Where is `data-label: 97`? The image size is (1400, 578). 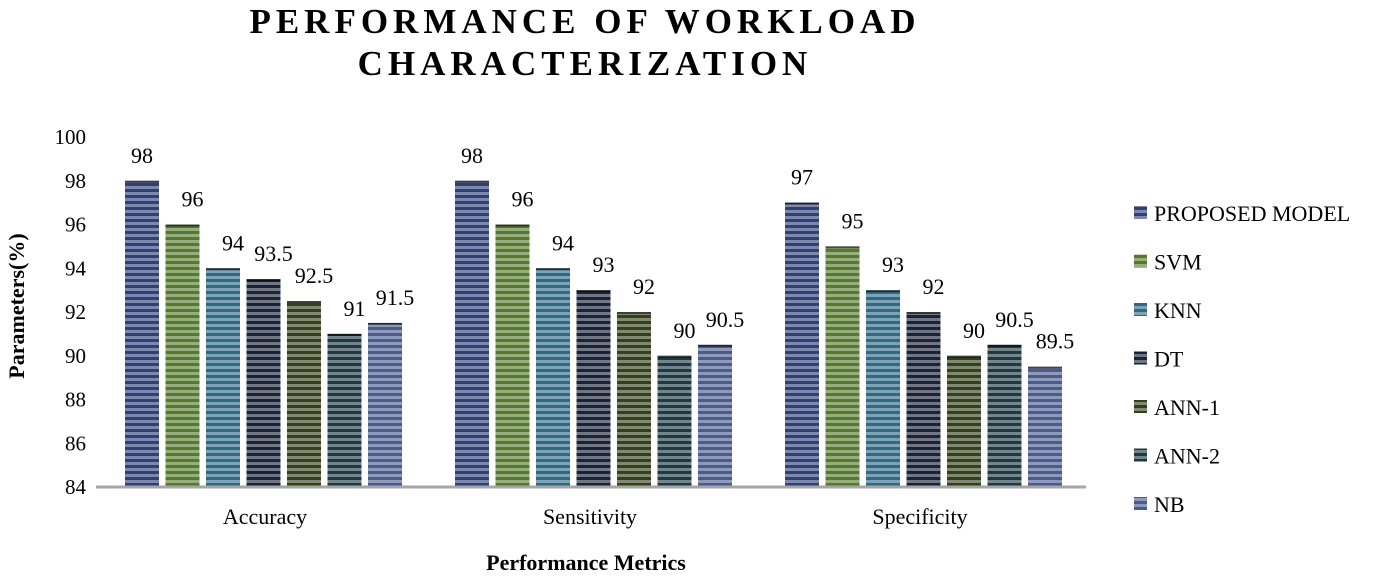 data-label: 97 is located at coordinates (802, 177).